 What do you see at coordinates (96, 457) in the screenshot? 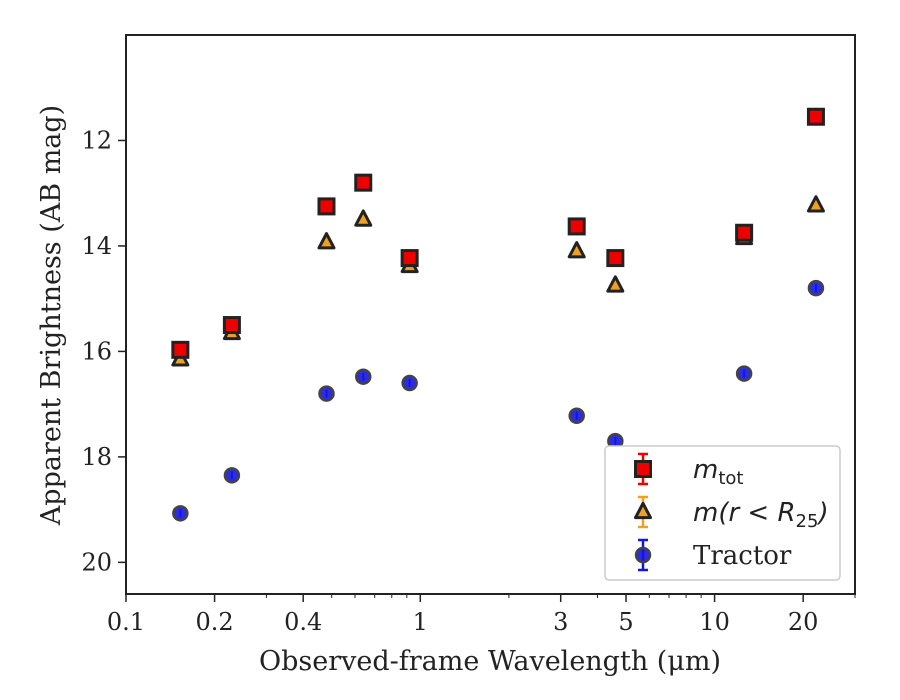
I see `y-tick-label: 18` at bounding box center [96, 457].